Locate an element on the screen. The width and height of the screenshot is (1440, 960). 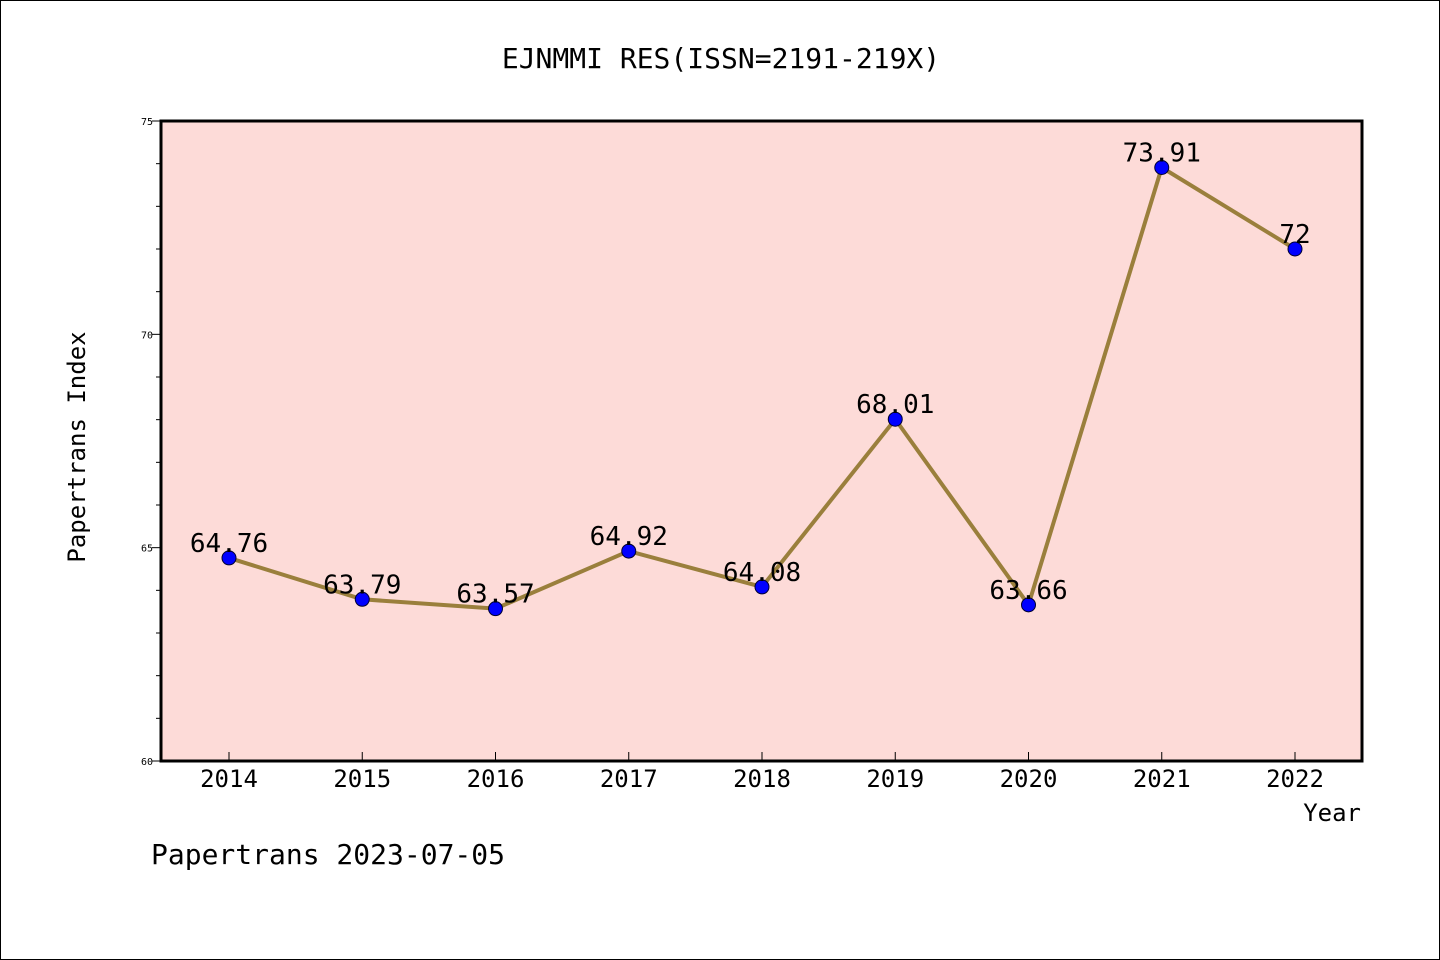
data-label: 63.66 is located at coordinates (1028, 591).